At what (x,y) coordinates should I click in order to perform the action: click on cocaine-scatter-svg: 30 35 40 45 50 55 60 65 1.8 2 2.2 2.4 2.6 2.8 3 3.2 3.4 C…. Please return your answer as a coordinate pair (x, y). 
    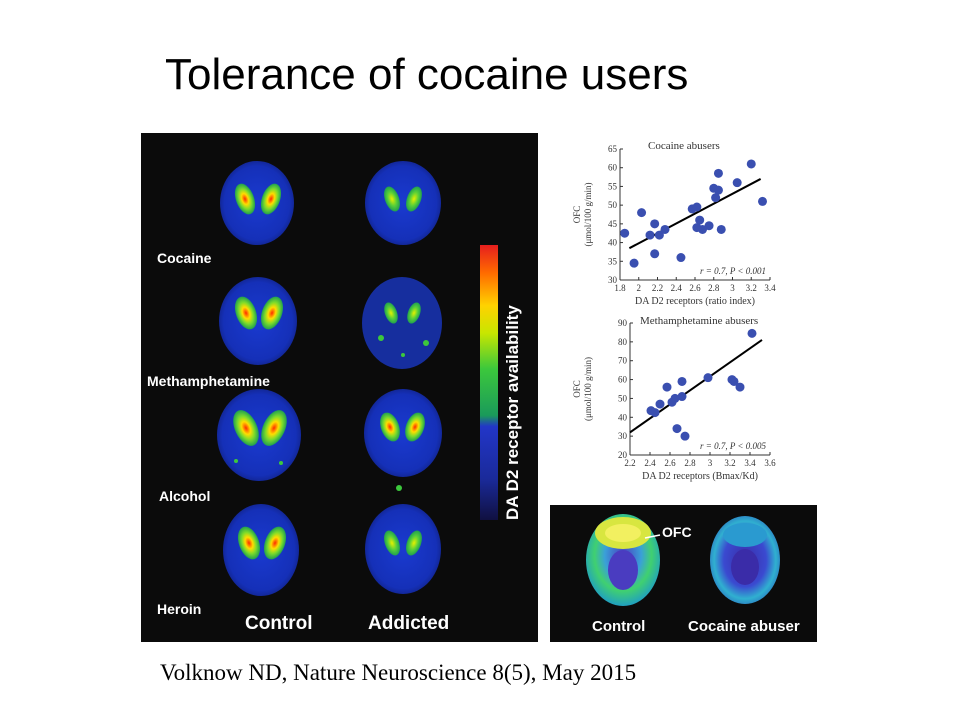
    Looking at the image, I should click on (674, 223).